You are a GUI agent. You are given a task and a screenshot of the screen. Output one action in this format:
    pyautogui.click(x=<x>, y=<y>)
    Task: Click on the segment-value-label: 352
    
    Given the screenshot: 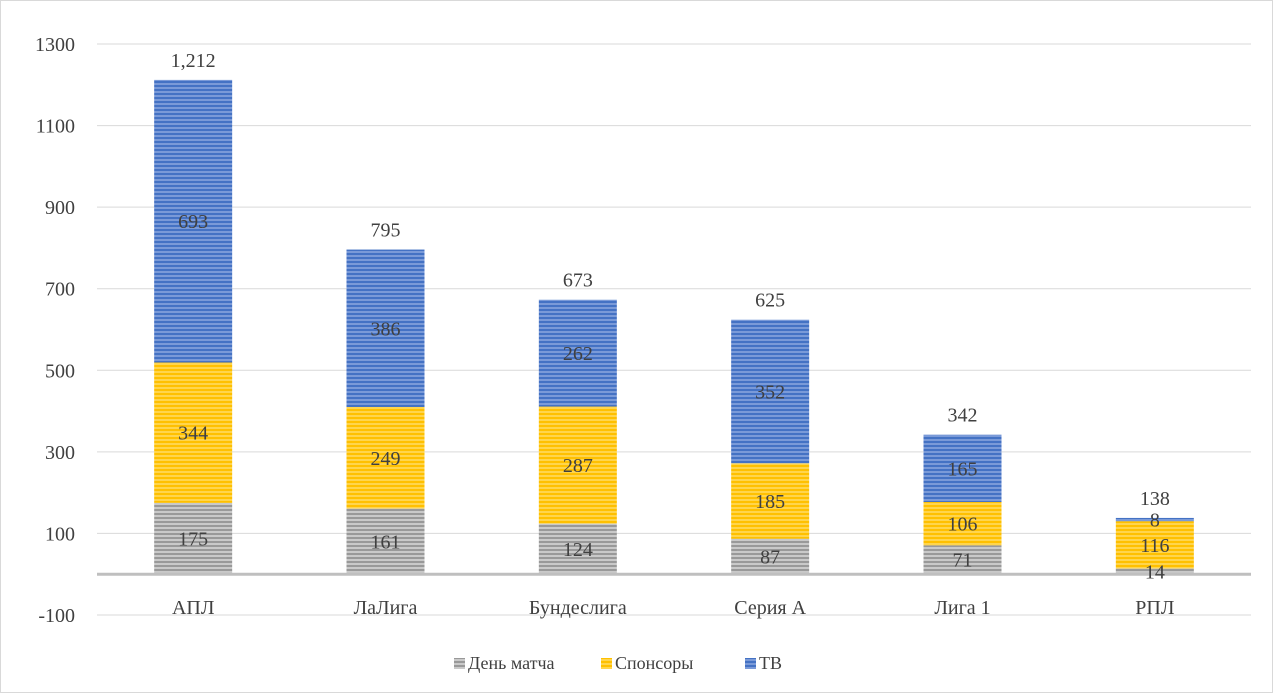 What is the action you would take?
    pyautogui.click(x=770, y=392)
    